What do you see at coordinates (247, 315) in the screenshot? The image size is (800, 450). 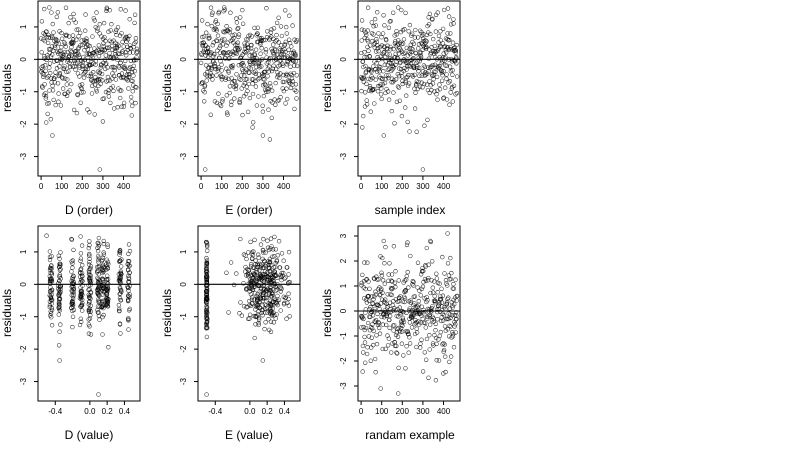 I see `data-points` at bounding box center [247, 315].